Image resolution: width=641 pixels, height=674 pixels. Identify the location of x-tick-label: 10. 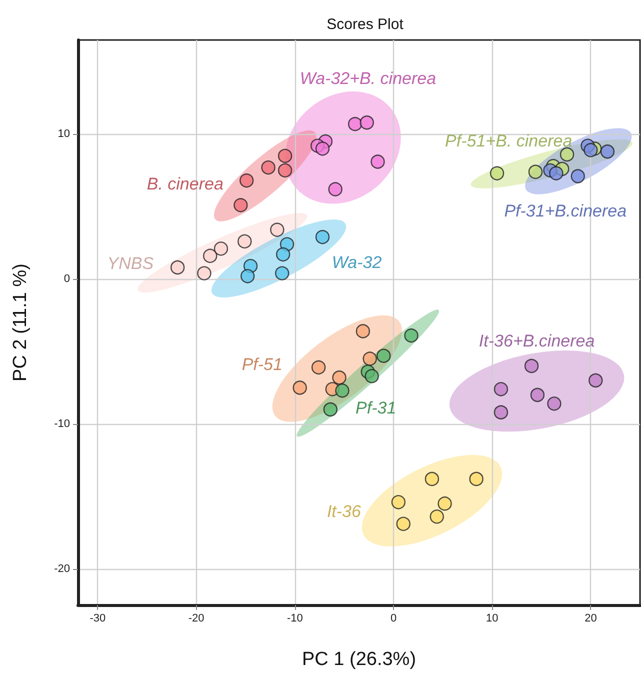
(492, 618).